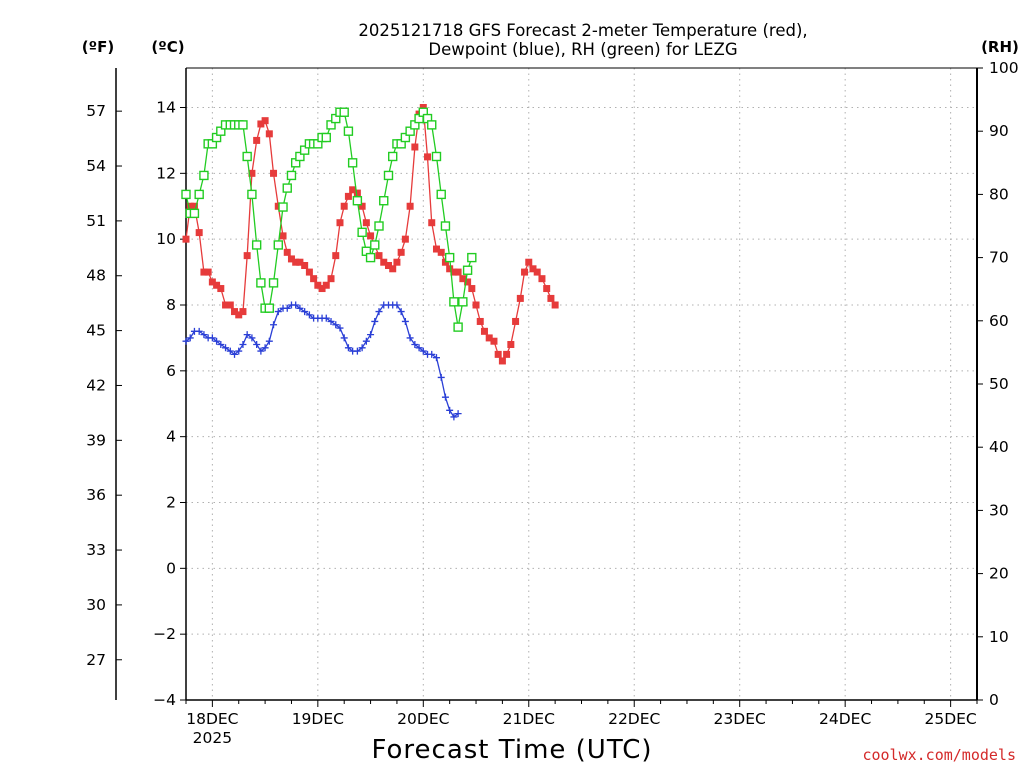  Describe the element at coordinates (582, 49) in the screenshot. I see `chart-title-line2: Dewpoint (blue), RH (green) for LEZG` at that location.